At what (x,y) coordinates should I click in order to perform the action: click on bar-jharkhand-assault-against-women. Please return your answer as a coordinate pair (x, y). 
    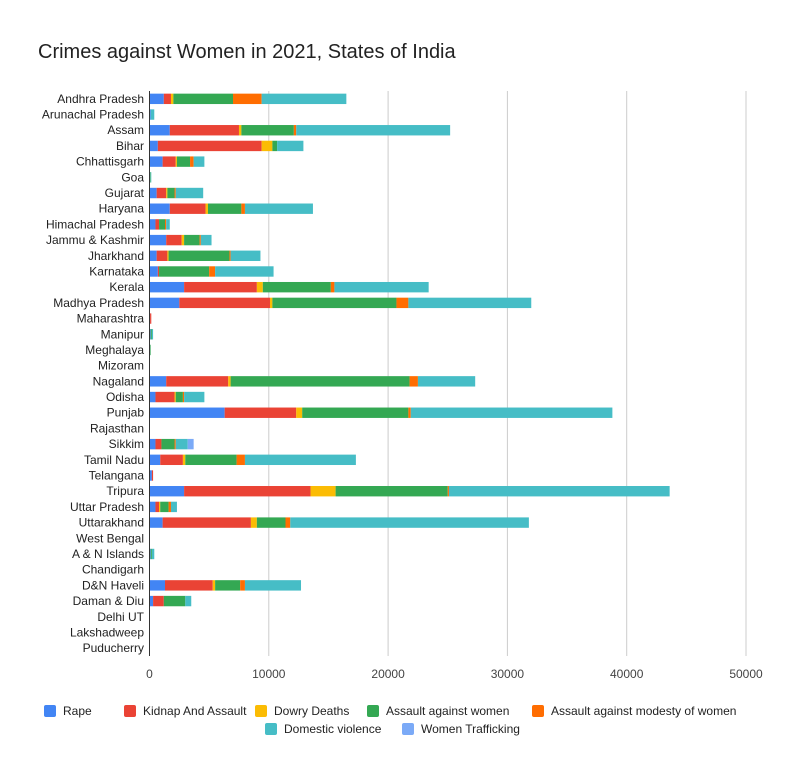
    Looking at the image, I should click on (199, 255).